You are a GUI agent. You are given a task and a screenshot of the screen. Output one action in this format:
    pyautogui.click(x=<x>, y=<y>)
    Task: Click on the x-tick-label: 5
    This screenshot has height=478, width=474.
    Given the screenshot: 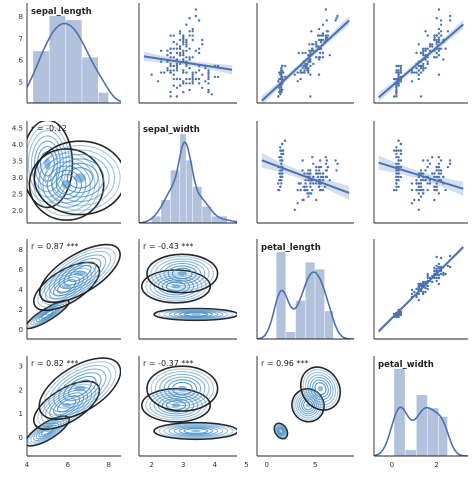 What is the action you would take?
    pyautogui.click(x=315, y=465)
    